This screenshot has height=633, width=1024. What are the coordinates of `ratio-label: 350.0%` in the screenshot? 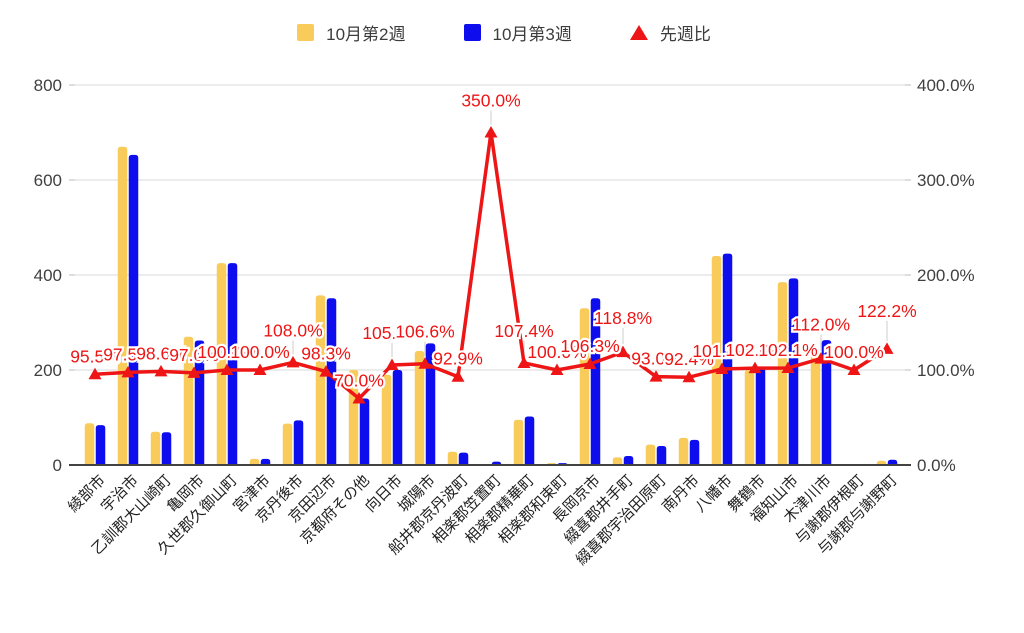 It's located at (490, 101).